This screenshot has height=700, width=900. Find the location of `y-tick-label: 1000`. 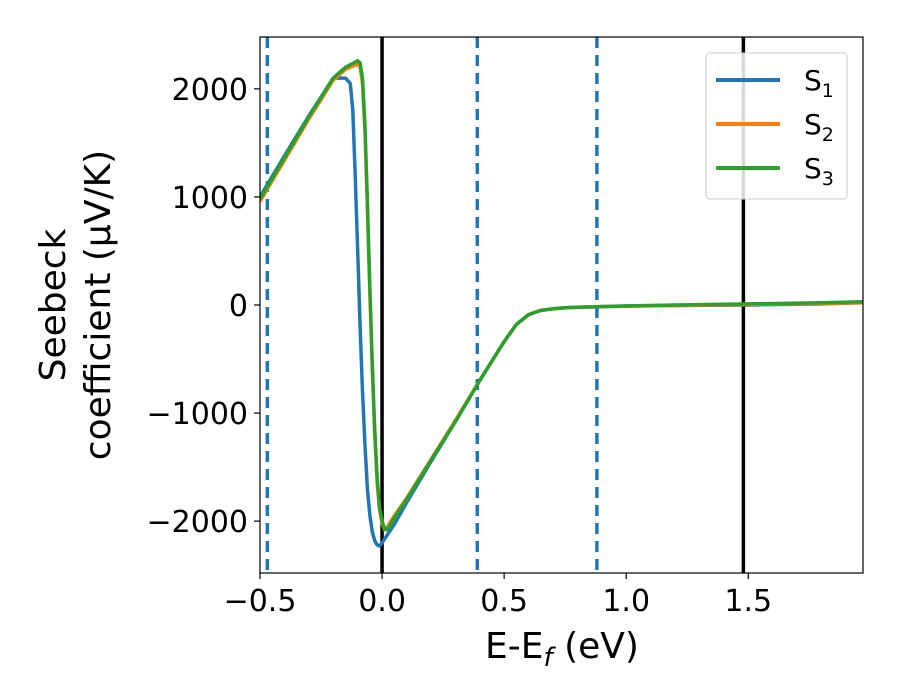

y-tick-label: 1000 is located at coordinates (210, 198).